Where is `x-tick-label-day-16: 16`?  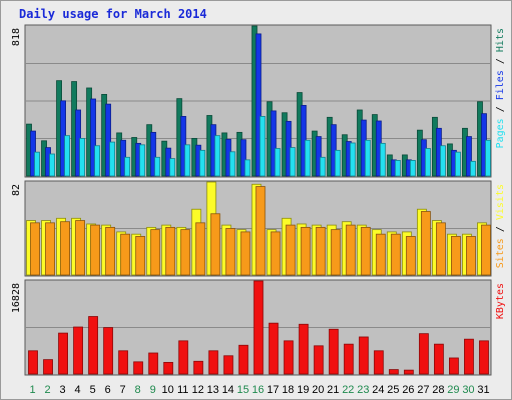
x-tick-label-day-16: 16 is located at coordinates (258, 390).